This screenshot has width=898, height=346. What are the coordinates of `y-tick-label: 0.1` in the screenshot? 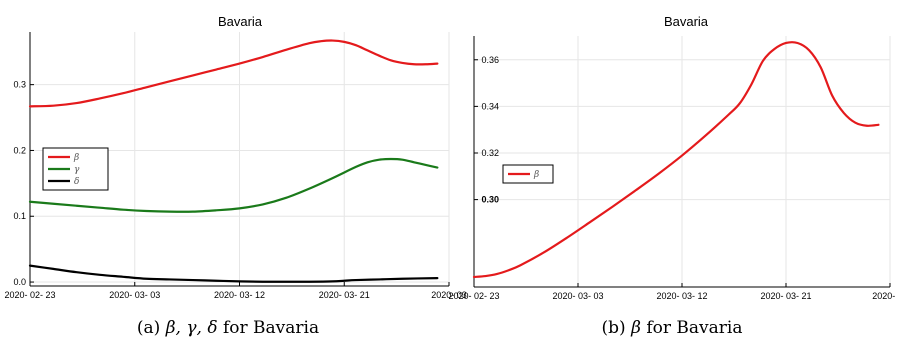 It's located at (19, 216).